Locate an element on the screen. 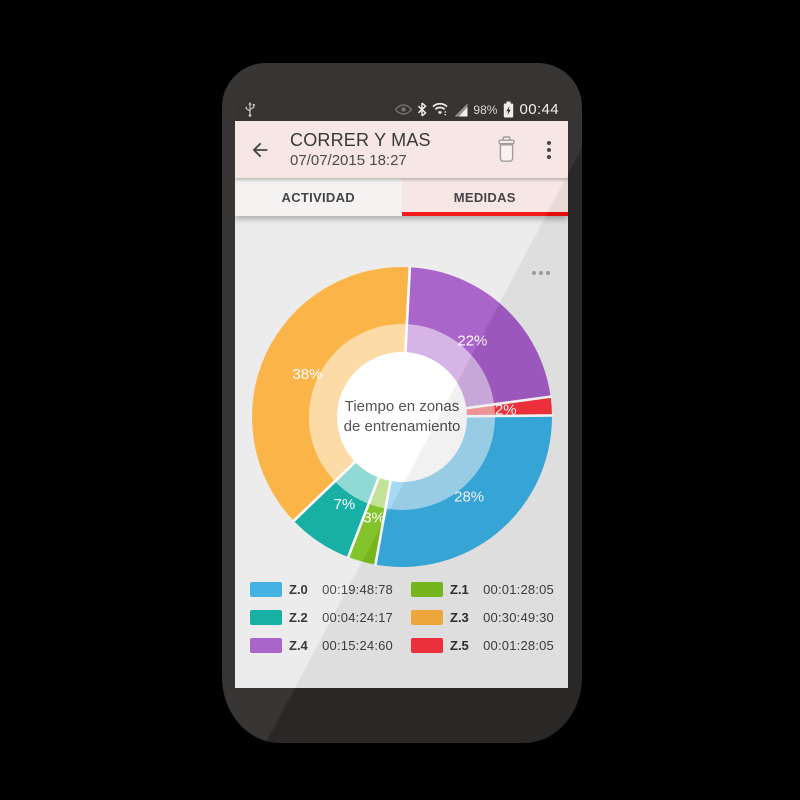 Image resolution: width=800 pixels, height=800 pixels. tab-medidas: MEDIDAS is located at coordinates (484, 197).